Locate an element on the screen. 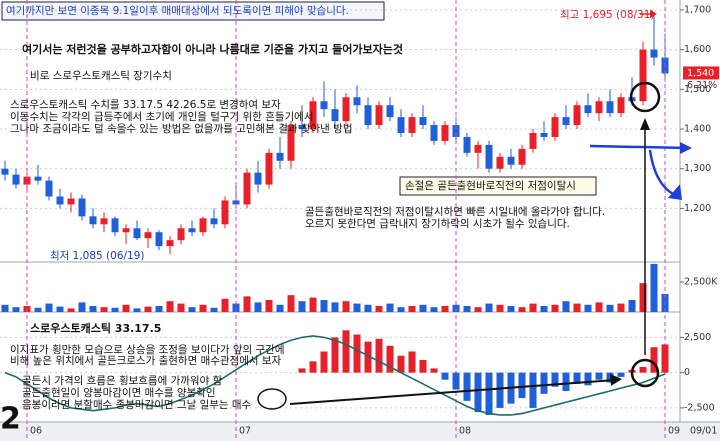 The height and width of the screenshot is (441, 720). price-tag-label: 1,540 is located at coordinates (700, 73).